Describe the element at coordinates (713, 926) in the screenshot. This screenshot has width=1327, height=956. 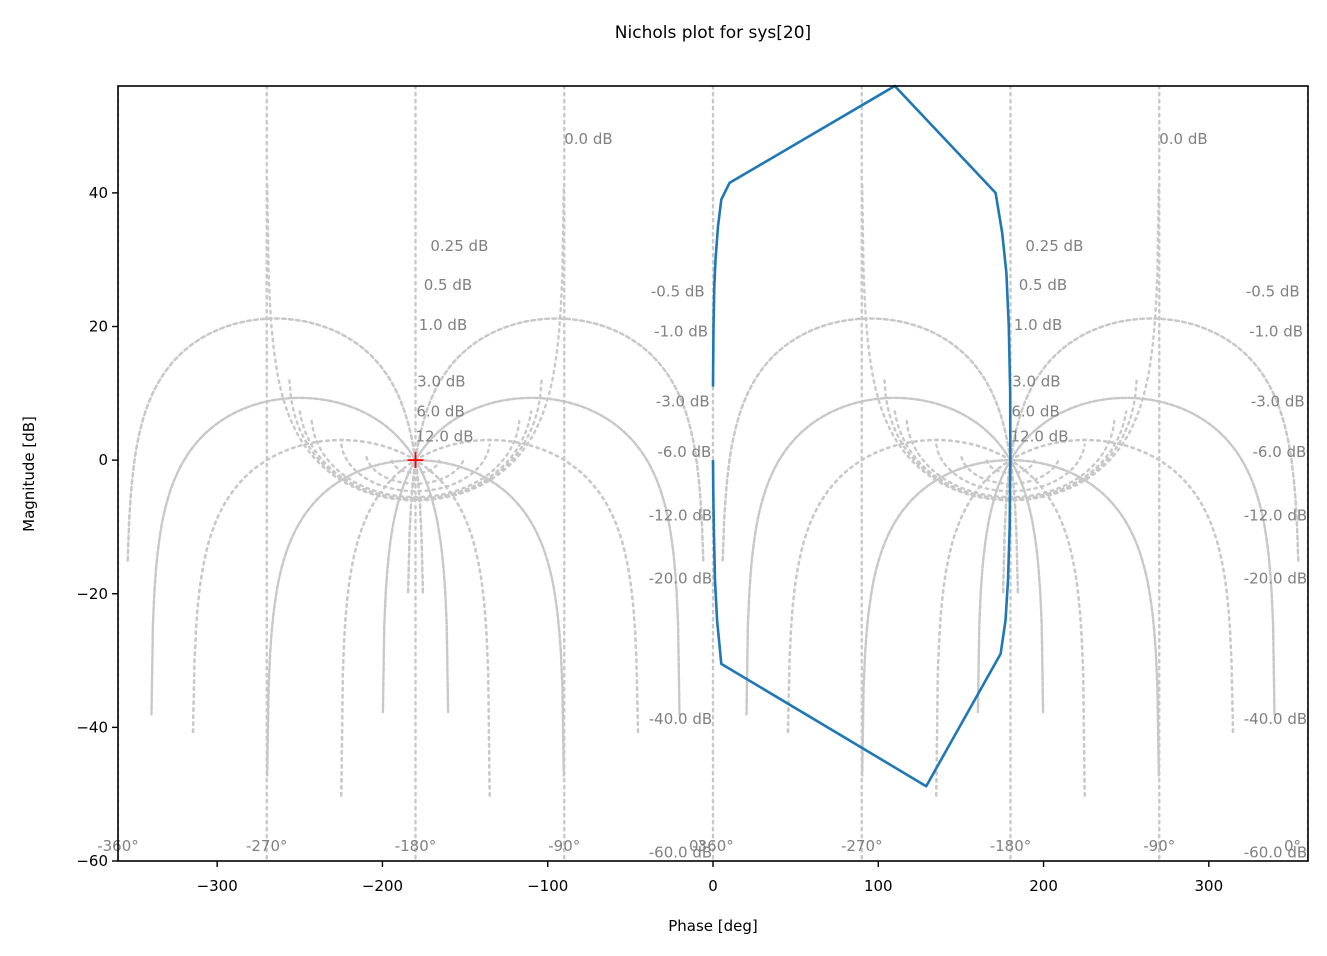
I see `x-axis-label: Phase [deg]` at that location.